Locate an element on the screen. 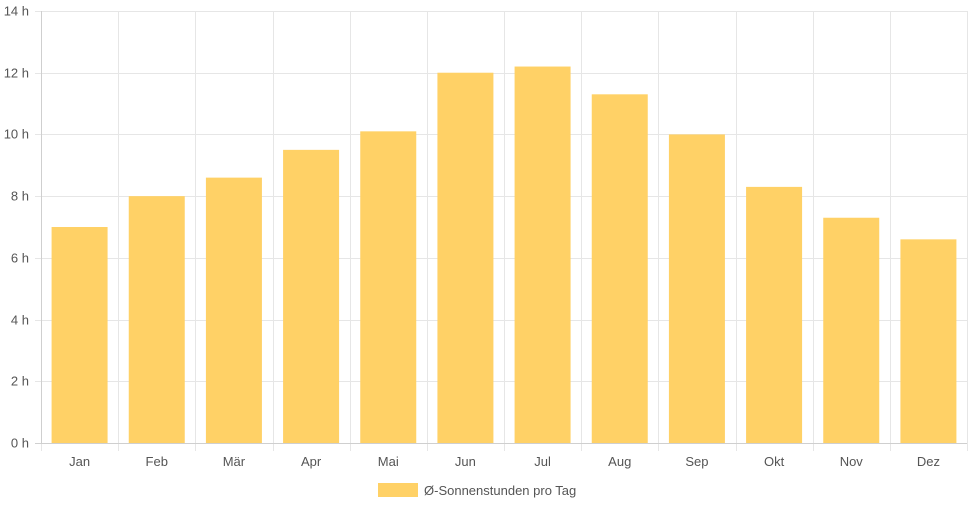 This screenshot has height=508, width=968. x-tick-label: Feb is located at coordinates (157, 461).